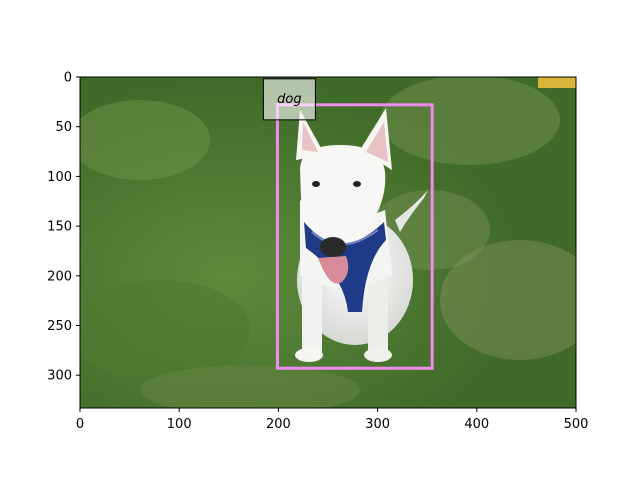 Image resolution: width=640 pixels, height=480 pixels. I want to click on y-tick-label: 100, so click(59, 177).